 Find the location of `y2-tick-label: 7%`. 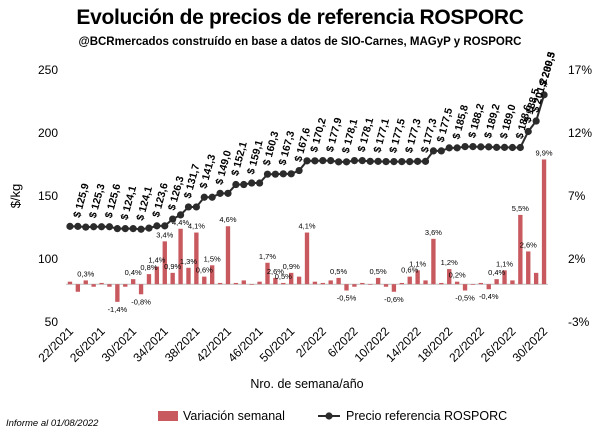

y2-tick-label: 7% is located at coordinates (577, 196).